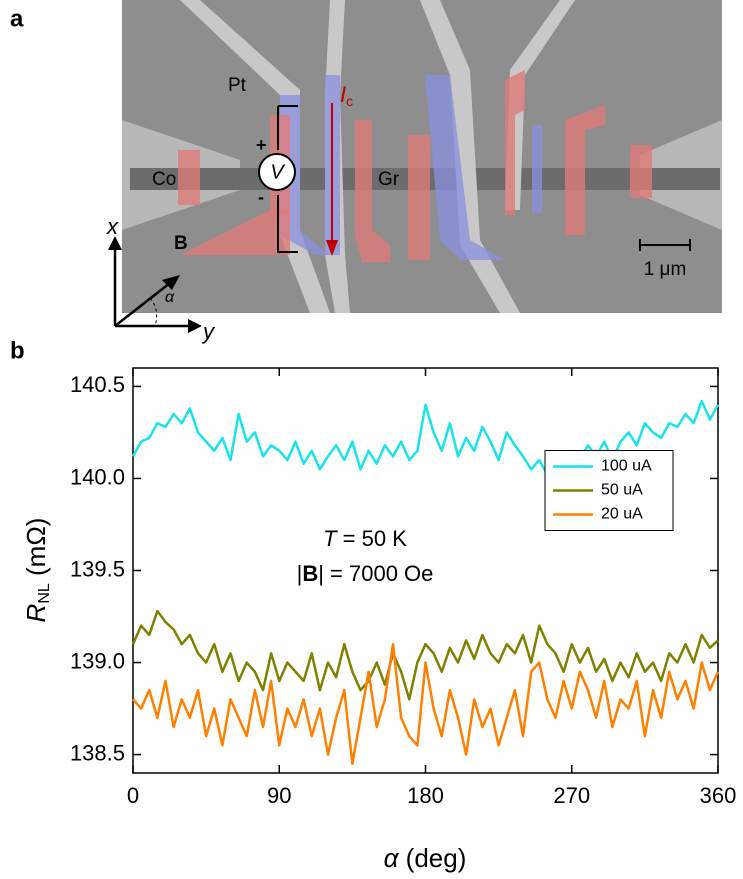 The image size is (743, 879). Describe the element at coordinates (237, 85) in the screenshot. I see `image-label: Pt` at that location.